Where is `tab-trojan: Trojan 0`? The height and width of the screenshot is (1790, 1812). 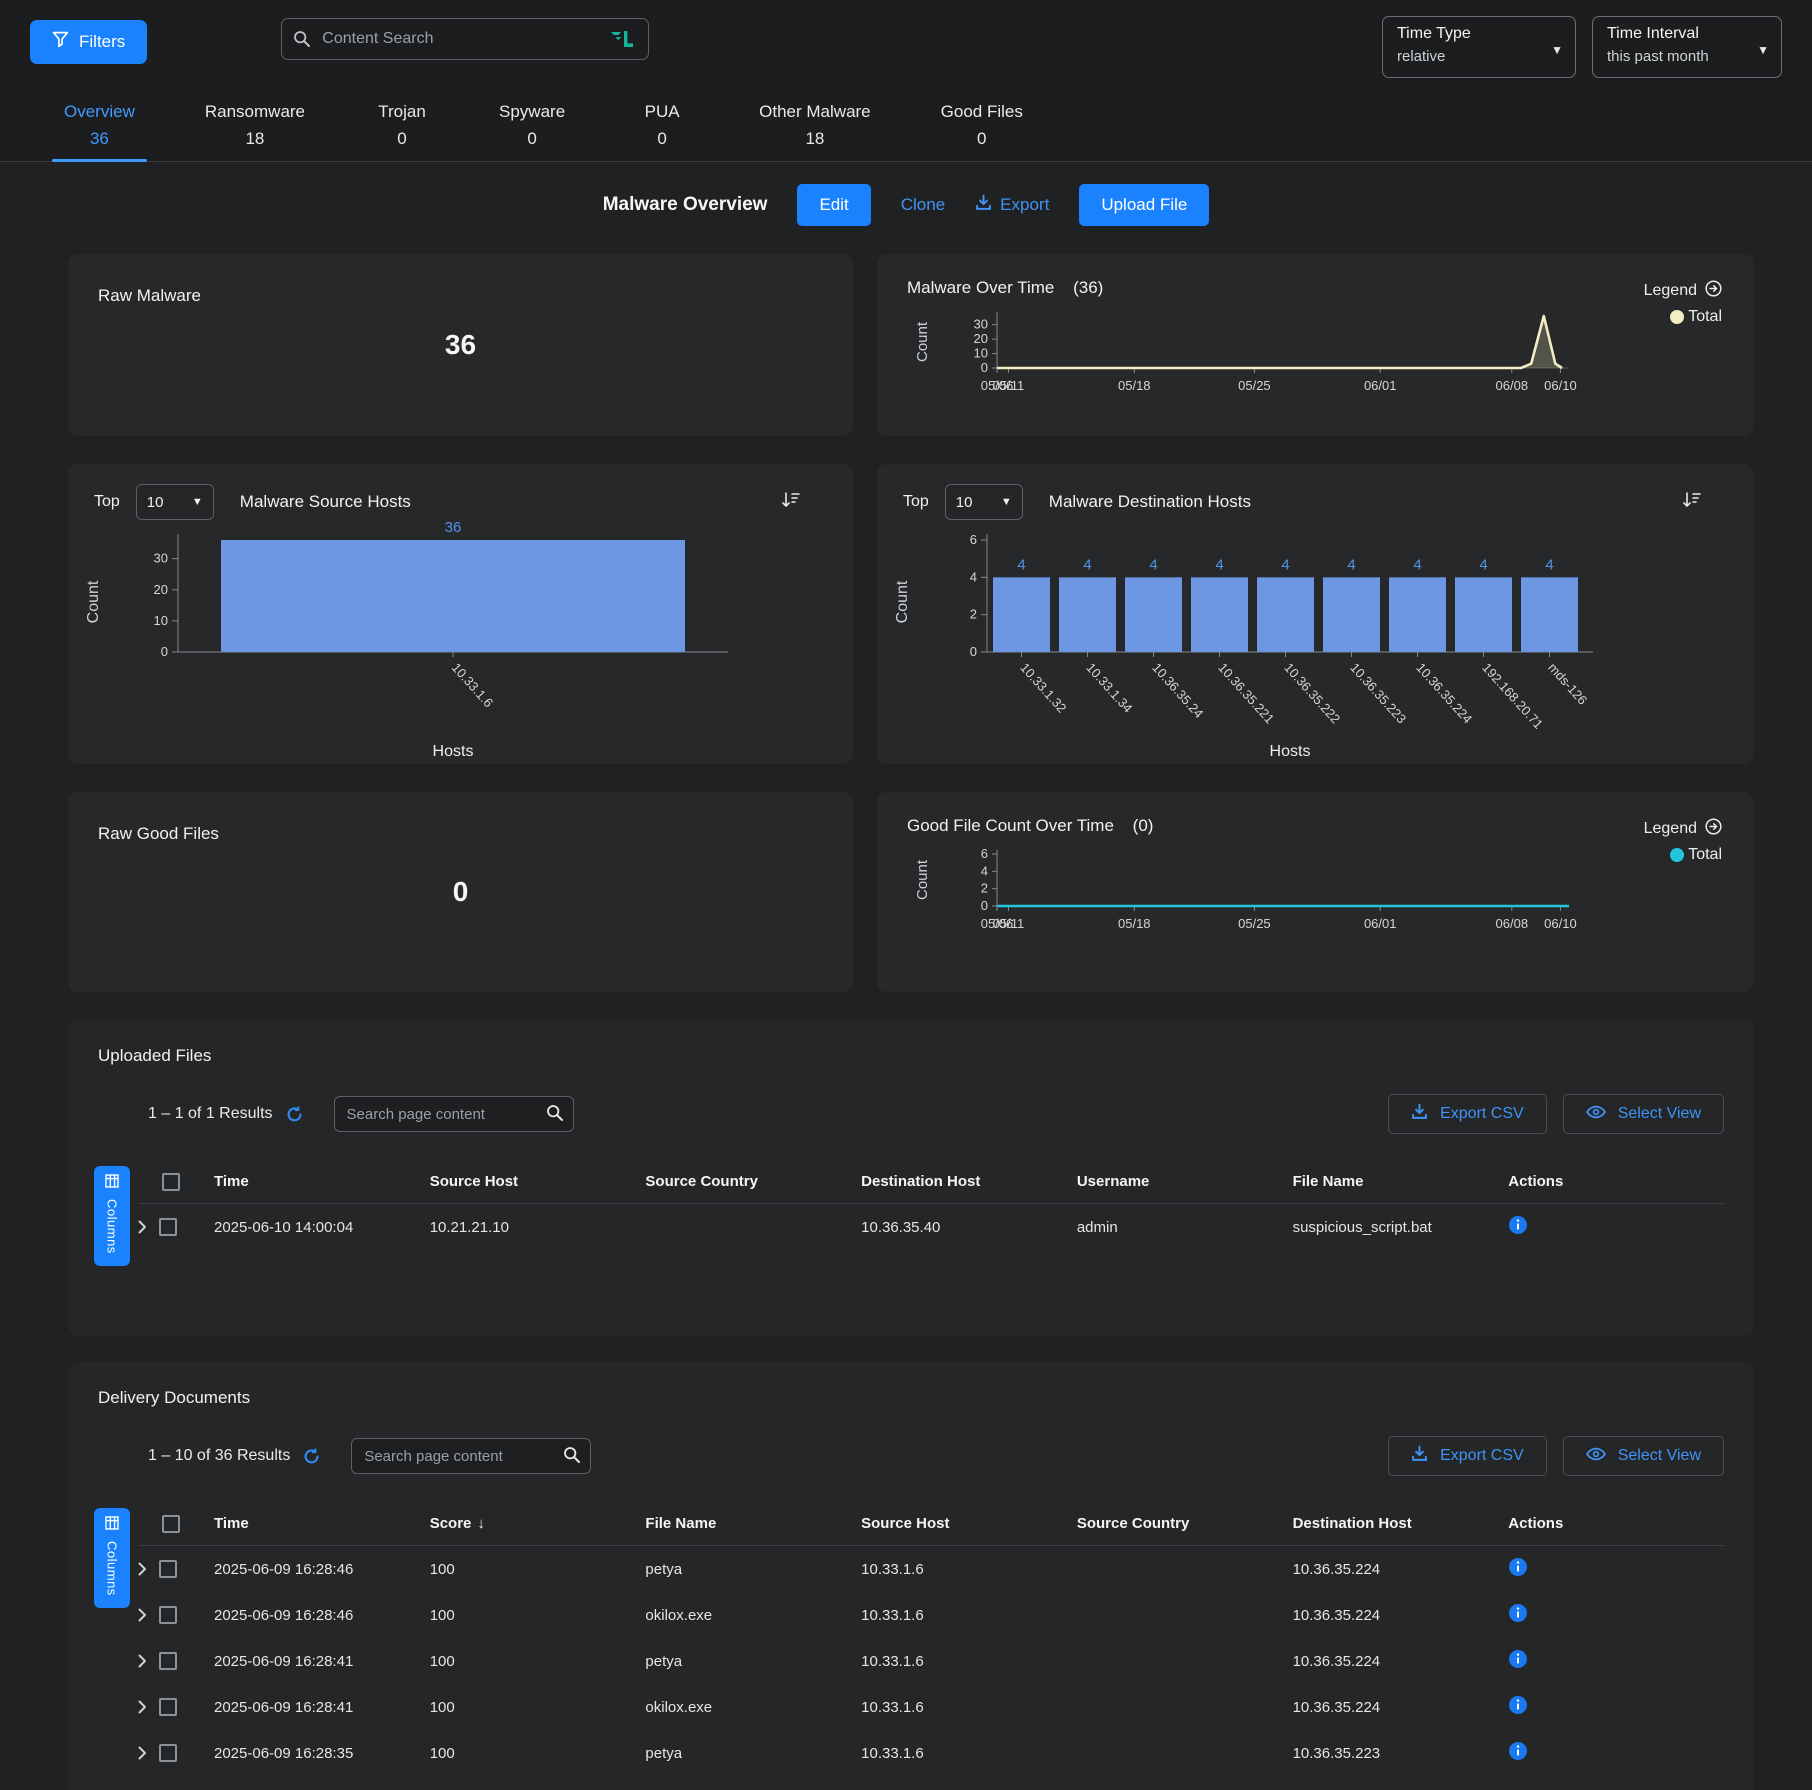
tab-trojan: Trojan 0 is located at coordinates (402, 128).